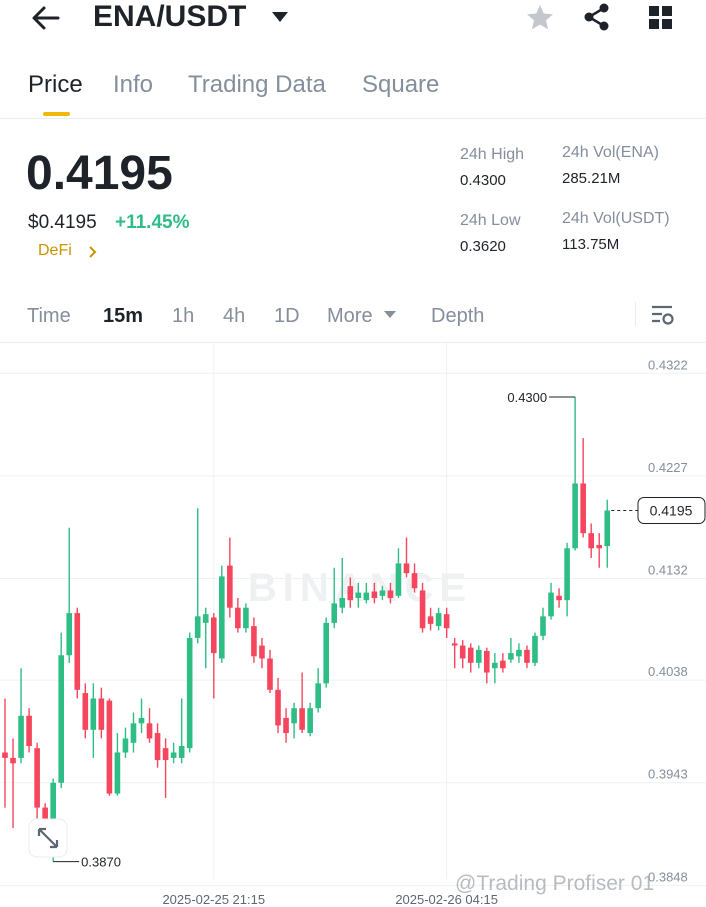 This screenshot has width=706, height=907. What do you see at coordinates (446, 899) in the screenshot?
I see `x-tick-label: 2025-02-26 04:15` at bounding box center [446, 899].